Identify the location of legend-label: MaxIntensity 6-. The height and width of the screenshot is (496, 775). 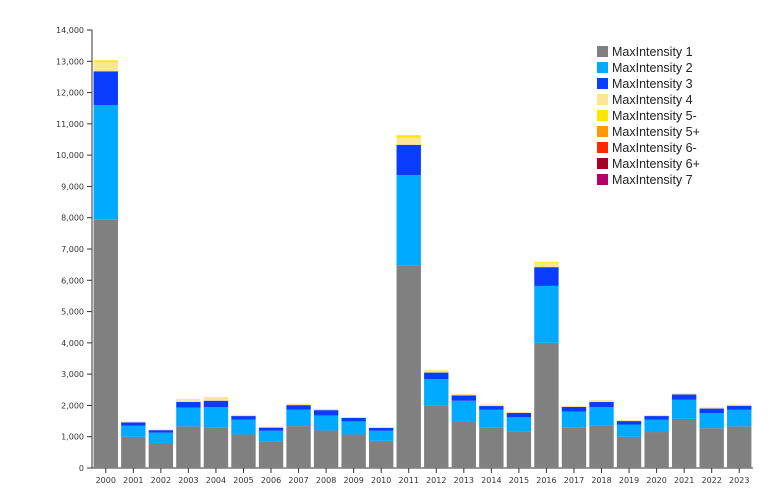
(654, 148).